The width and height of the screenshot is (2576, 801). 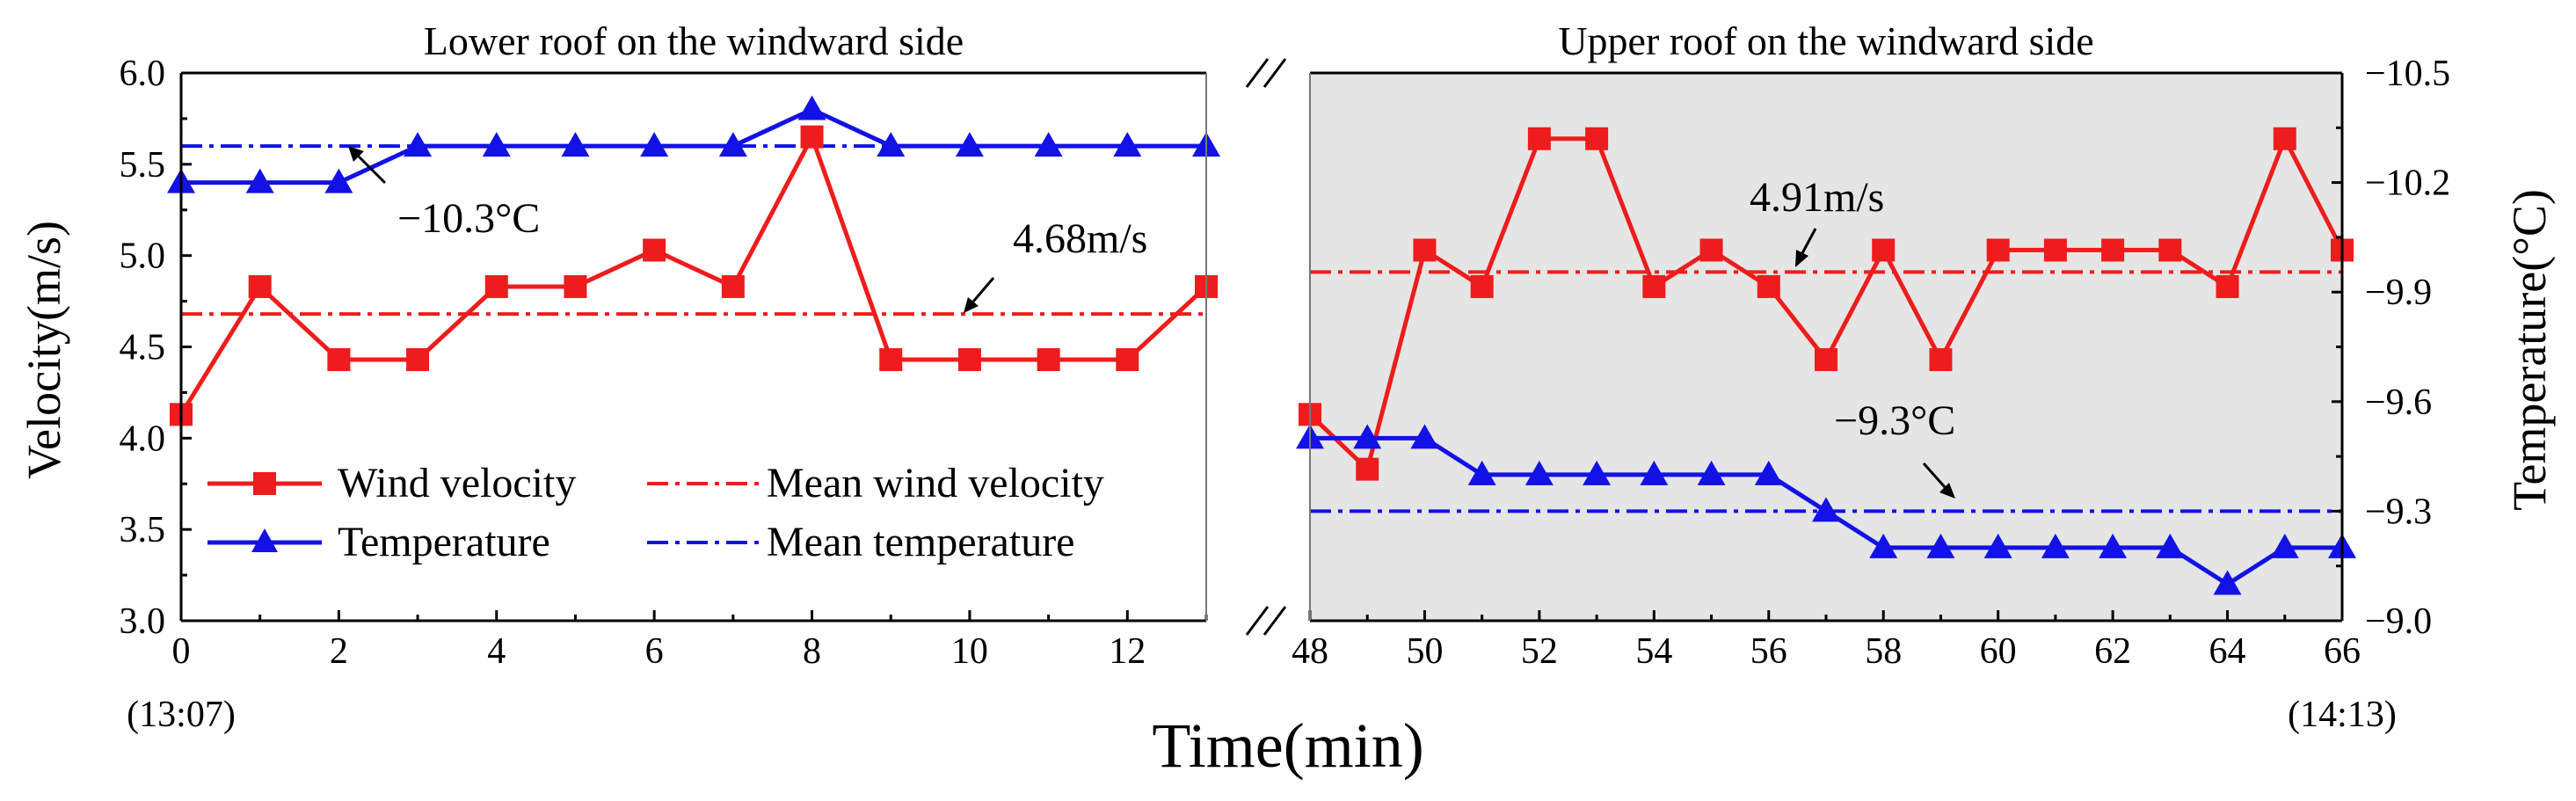 I want to click on y-left-tick-label: 4.5, so click(x=143, y=348).